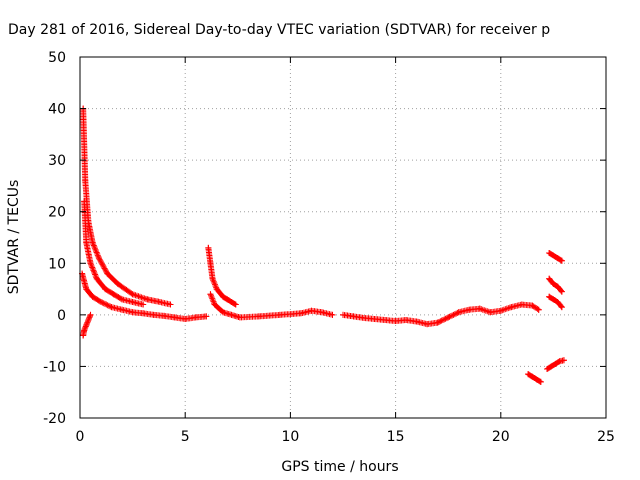 Image resolution: width=640 pixels, height=480 pixels. Describe the element at coordinates (57, 161) in the screenshot. I see `y-tick-label: 30` at that location.